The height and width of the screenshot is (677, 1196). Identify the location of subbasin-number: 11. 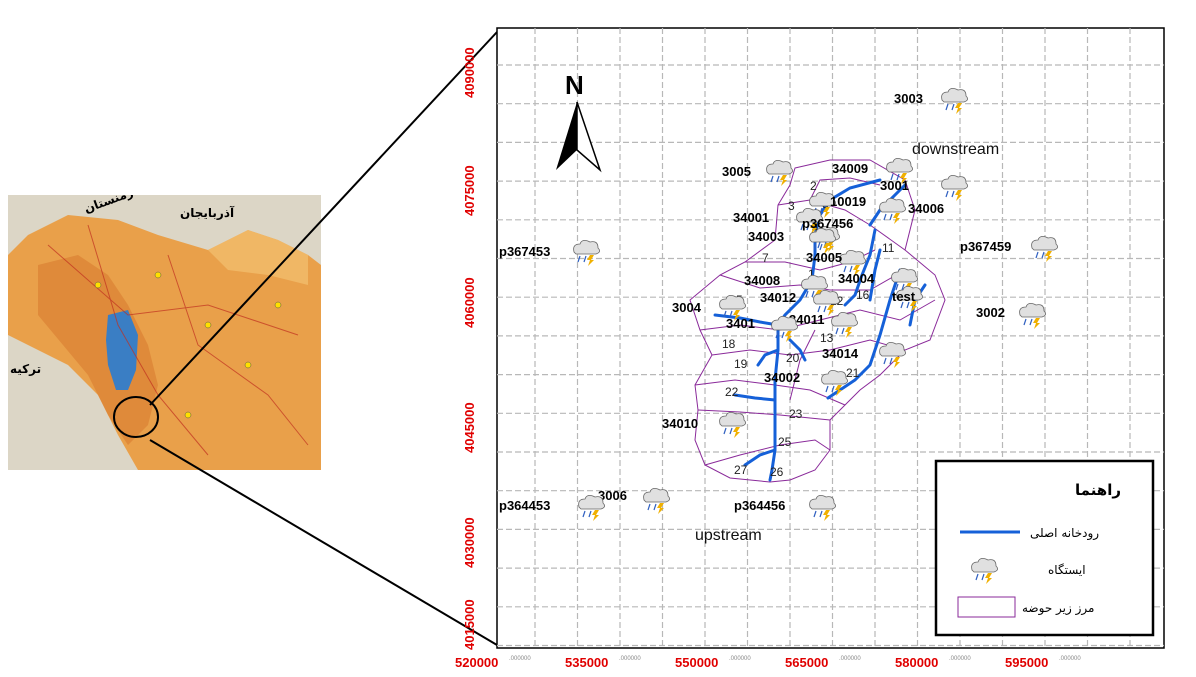
(888, 248).